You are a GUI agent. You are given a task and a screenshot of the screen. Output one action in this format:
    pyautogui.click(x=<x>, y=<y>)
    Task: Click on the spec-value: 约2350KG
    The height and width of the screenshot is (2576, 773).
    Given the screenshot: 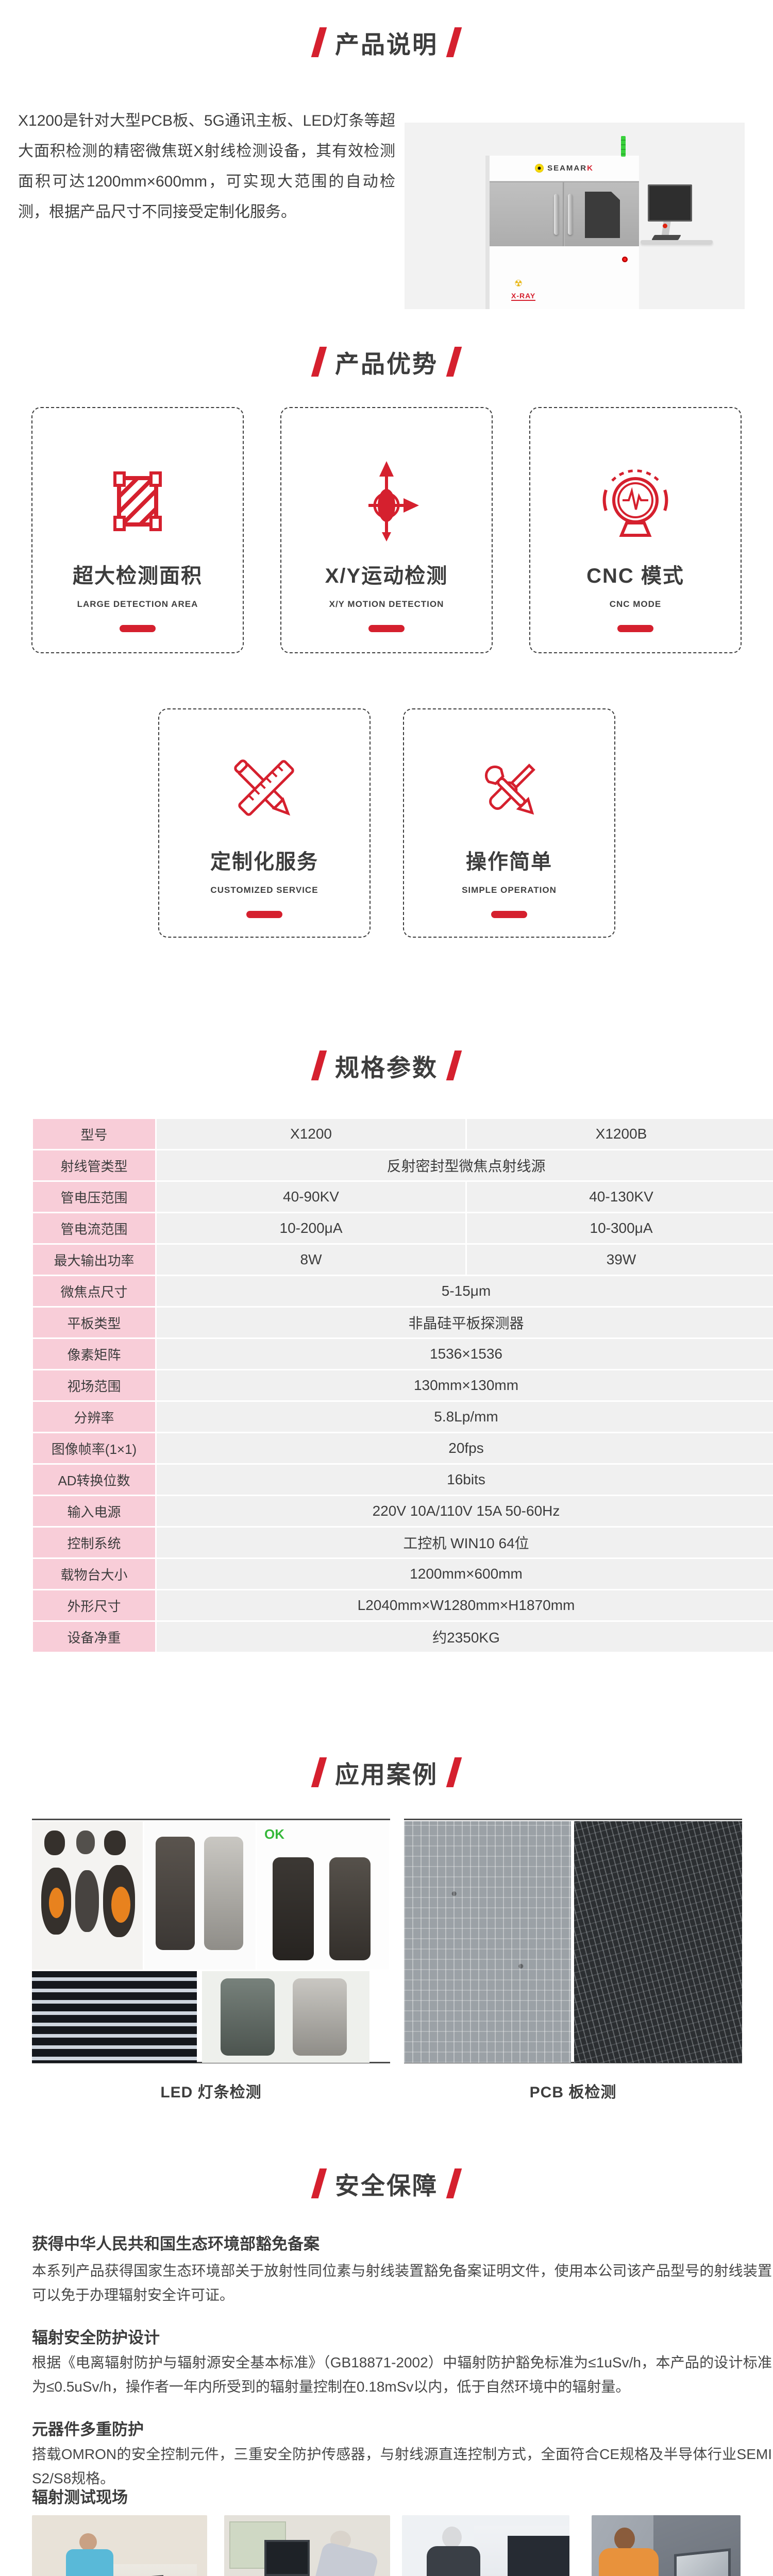 What is the action you would take?
    pyautogui.click(x=465, y=1637)
    